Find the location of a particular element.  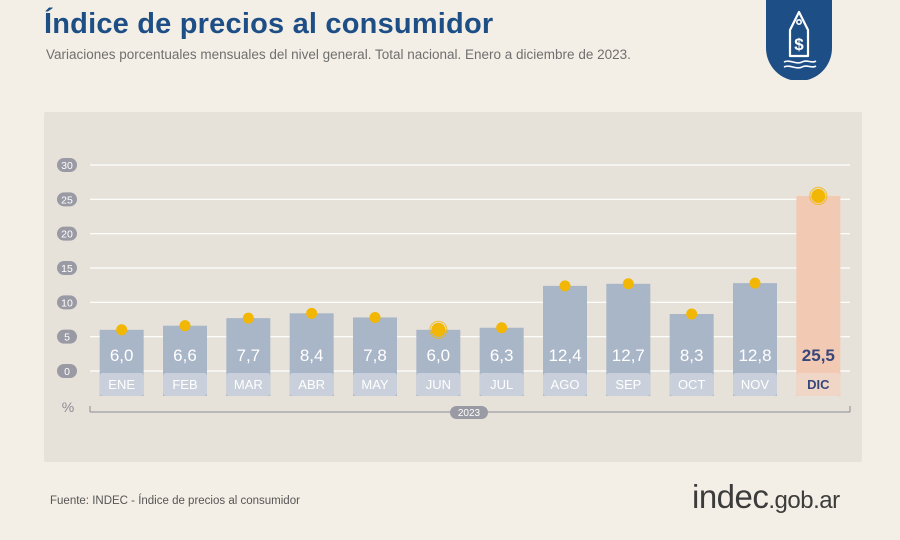

y-tick-label: 25 is located at coordinates (67, 200).